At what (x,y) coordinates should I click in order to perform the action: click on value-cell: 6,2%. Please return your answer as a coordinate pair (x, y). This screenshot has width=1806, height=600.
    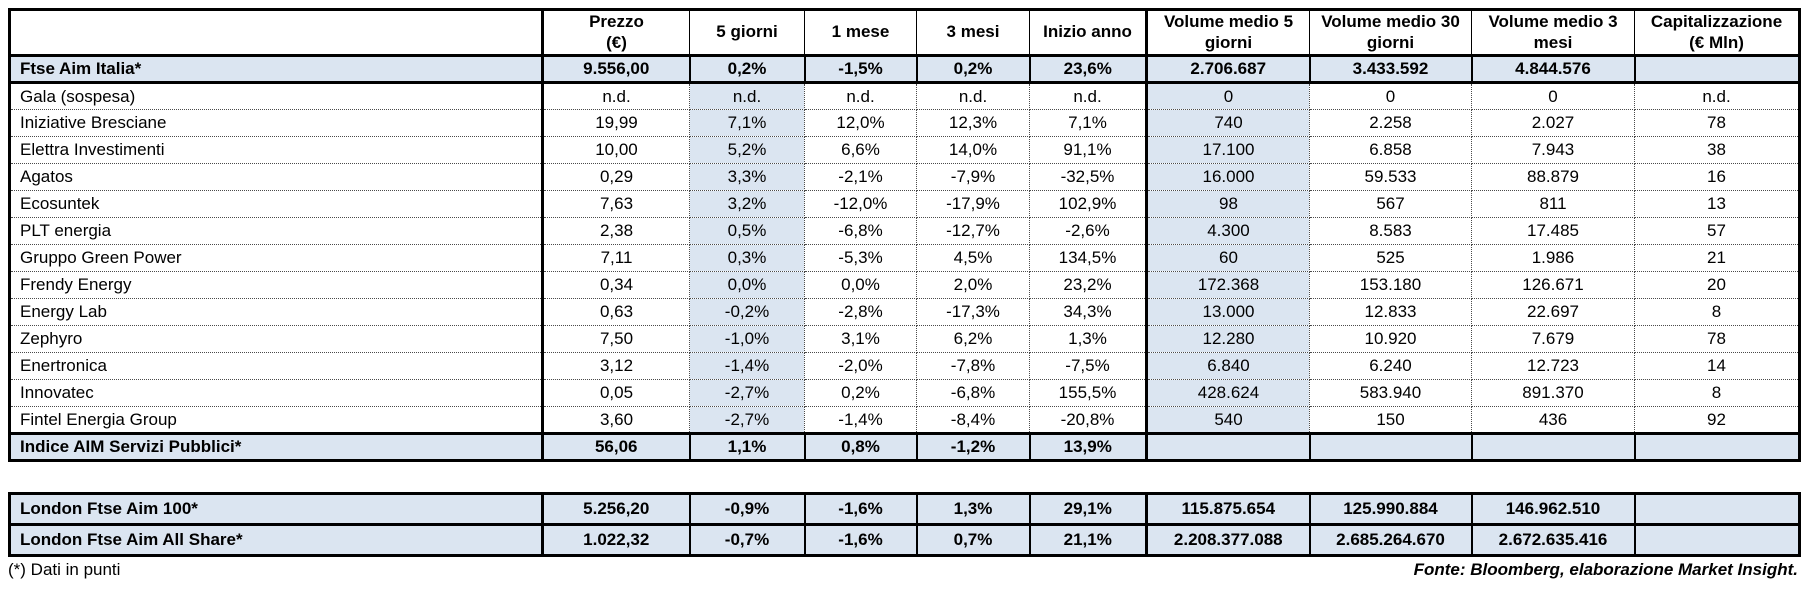
    Looking at the image, I should click on (973, 339).